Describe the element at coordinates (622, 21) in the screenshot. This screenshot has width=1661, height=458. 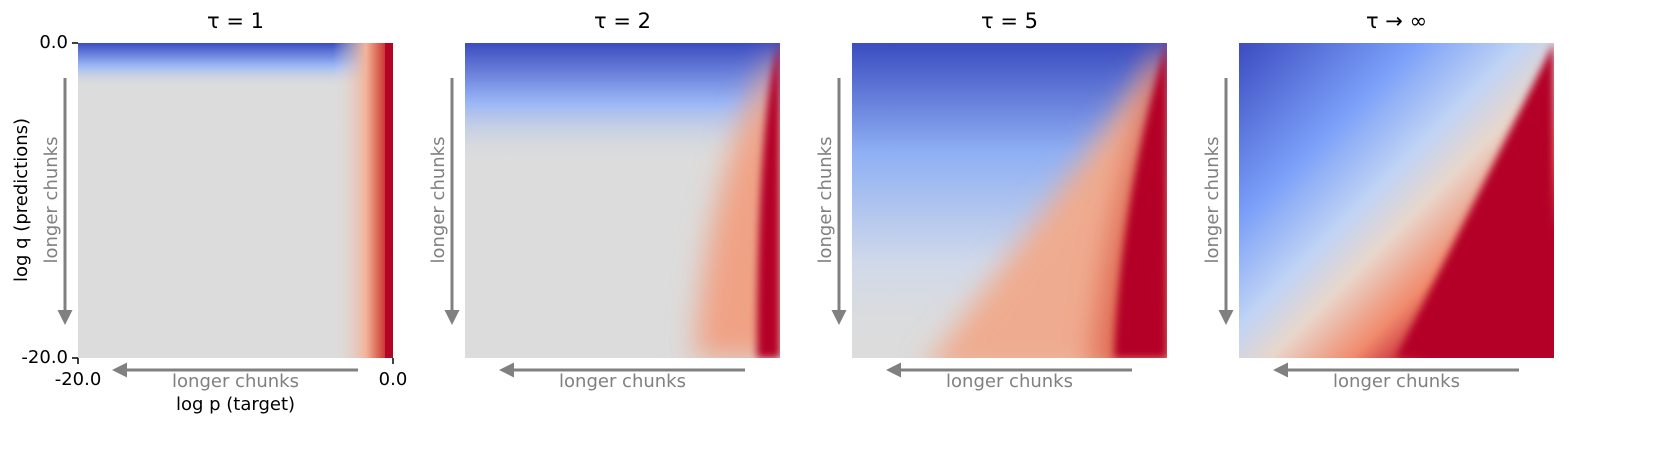
I see `panel-title: τ = 2` at that location.